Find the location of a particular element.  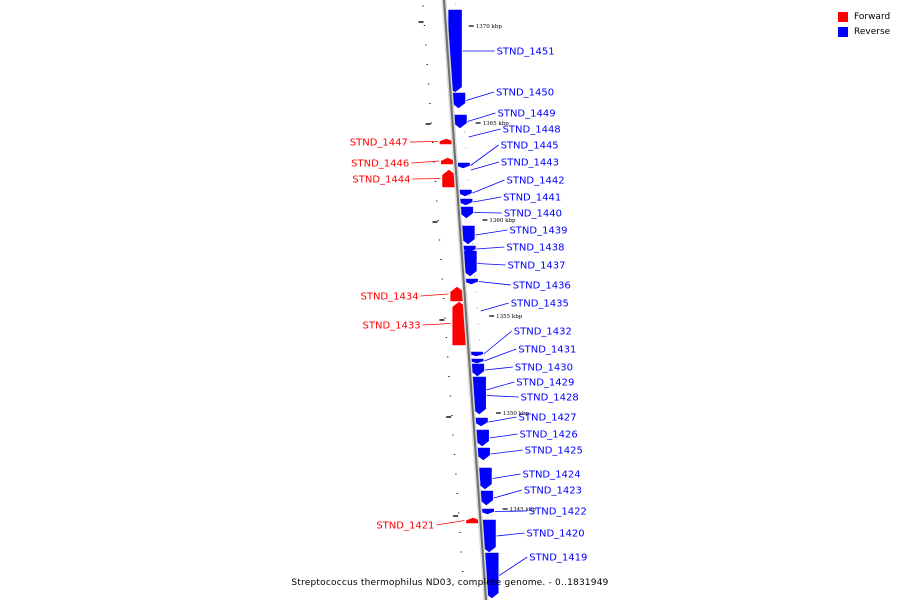

genome-backbone is located at coordinates (465, 300).